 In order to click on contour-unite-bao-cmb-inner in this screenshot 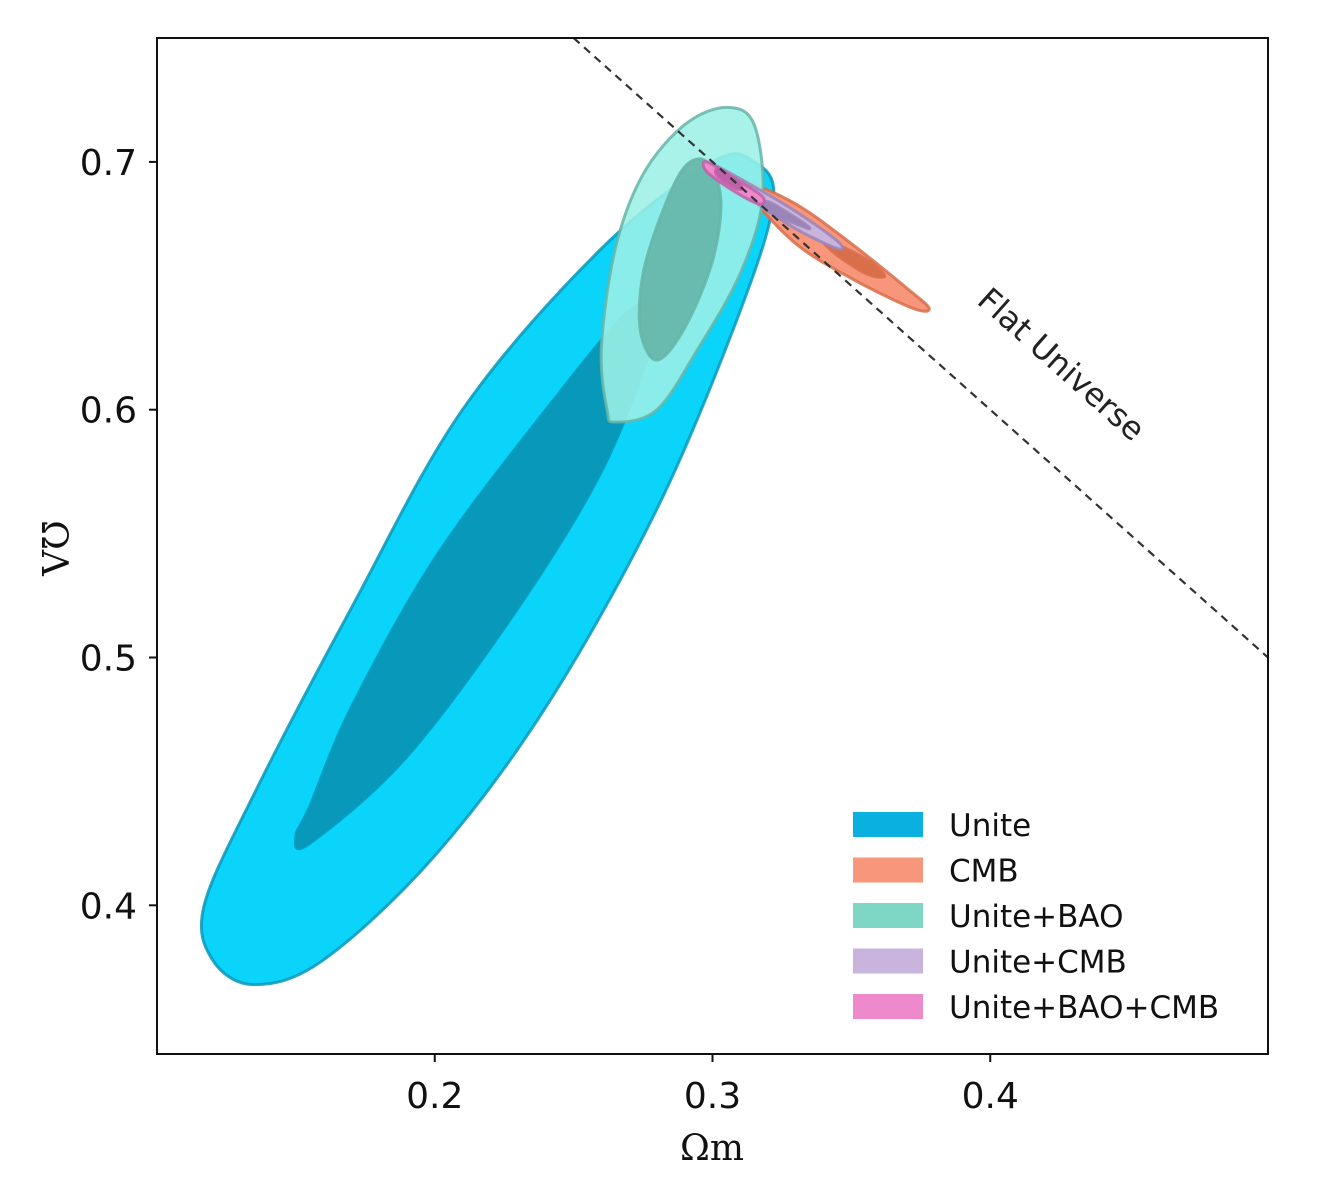, I will do `click(728, 179)`.